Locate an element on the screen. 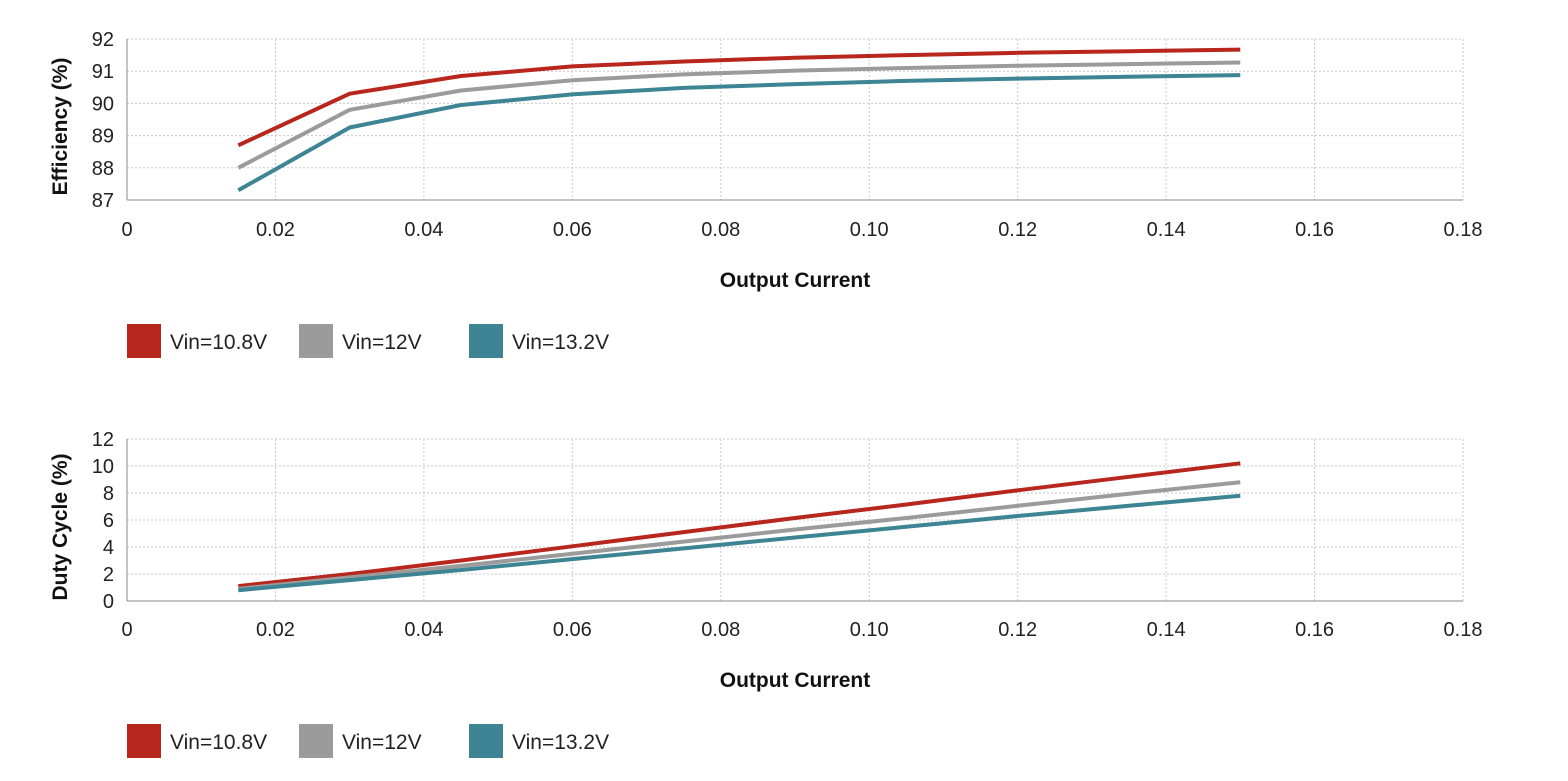  y-axis-title: Duty Cycle (%) is located at coordinates (60, 526).